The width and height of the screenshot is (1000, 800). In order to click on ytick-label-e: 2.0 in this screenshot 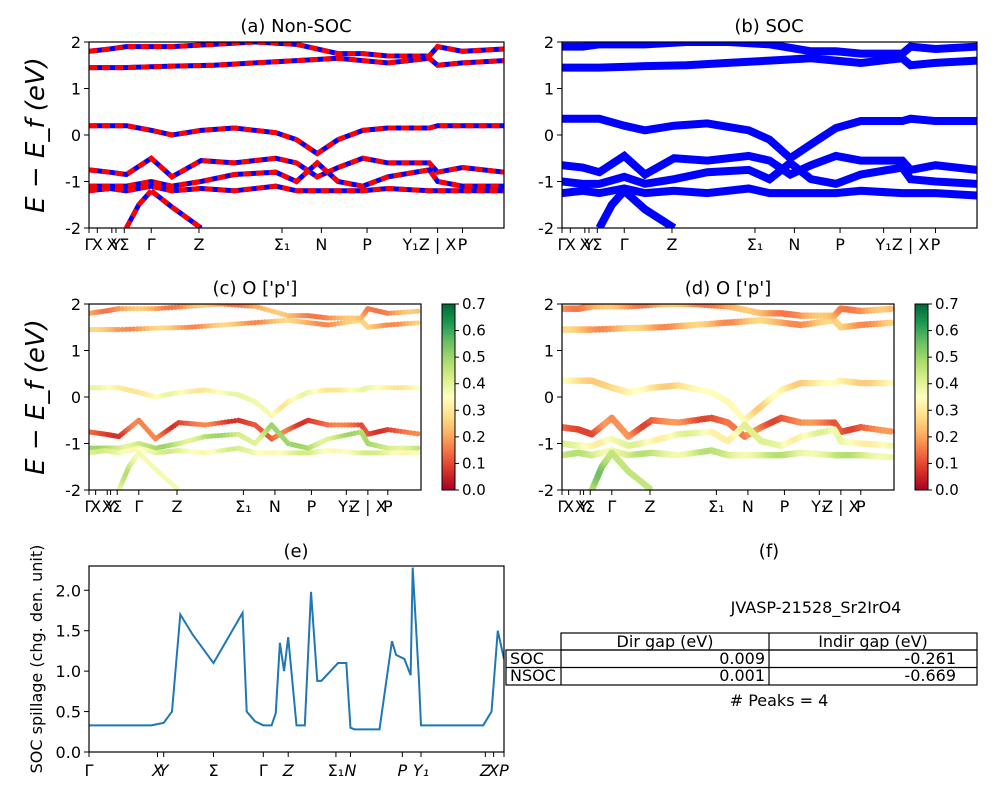, I will do `click(68, 590)`.